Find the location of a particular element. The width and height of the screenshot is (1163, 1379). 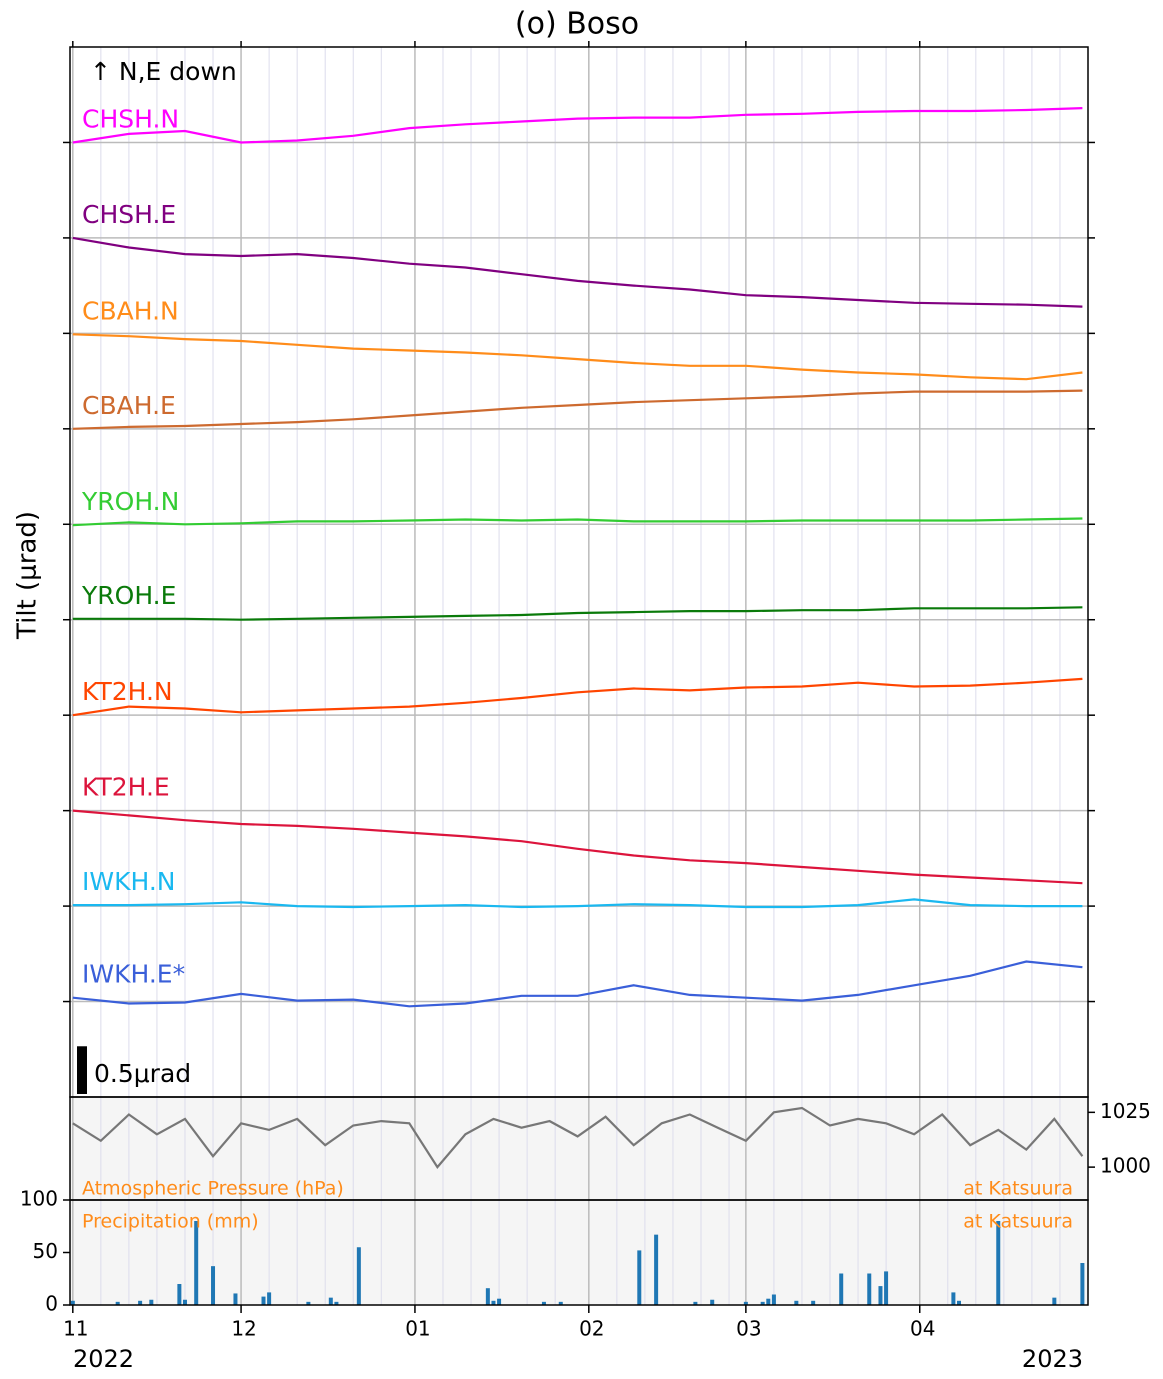

series-label: KT2H.E is located at coordinates (126, 787).